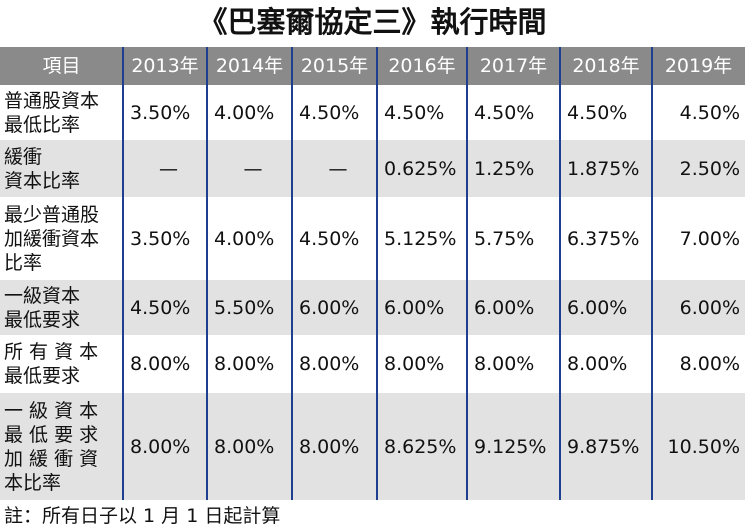 The height and width of the screenshot is (531, 745). I want to click on data-cell: 9.125%, so click(510, 446).